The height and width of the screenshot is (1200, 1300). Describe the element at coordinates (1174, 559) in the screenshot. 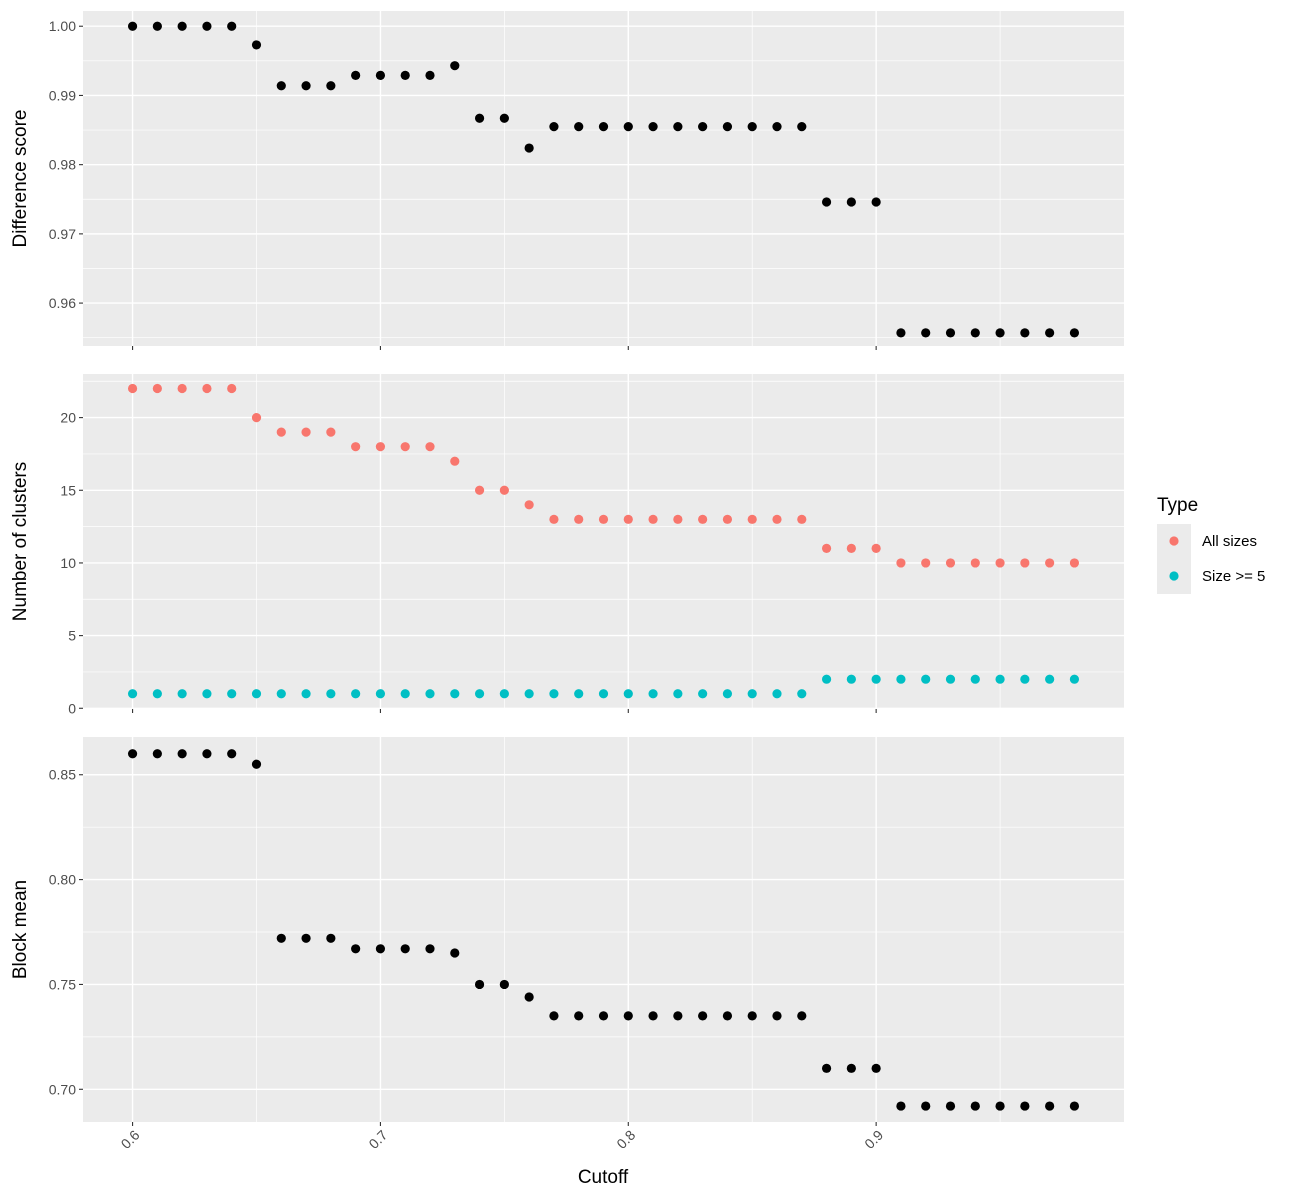

I see `legend-key-background` at that location.